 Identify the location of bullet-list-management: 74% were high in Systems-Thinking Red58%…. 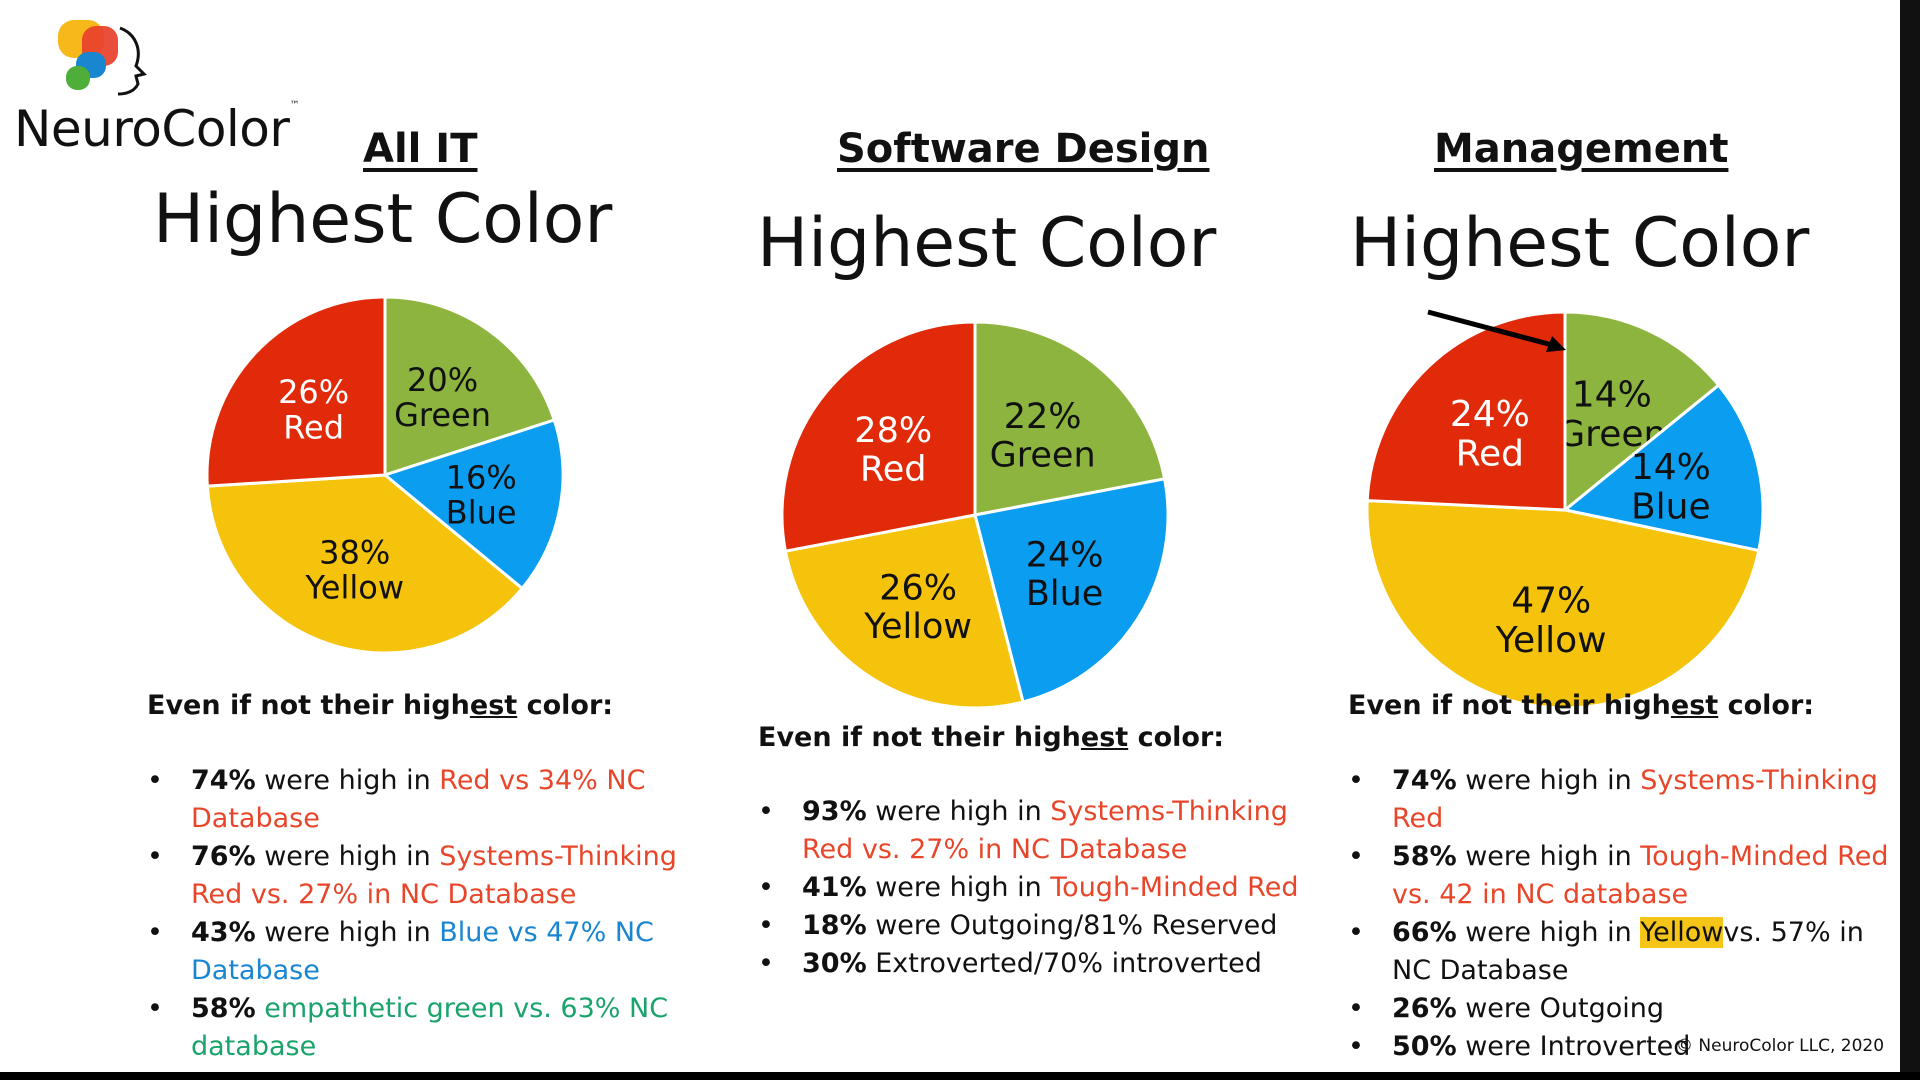
(1620, 914).